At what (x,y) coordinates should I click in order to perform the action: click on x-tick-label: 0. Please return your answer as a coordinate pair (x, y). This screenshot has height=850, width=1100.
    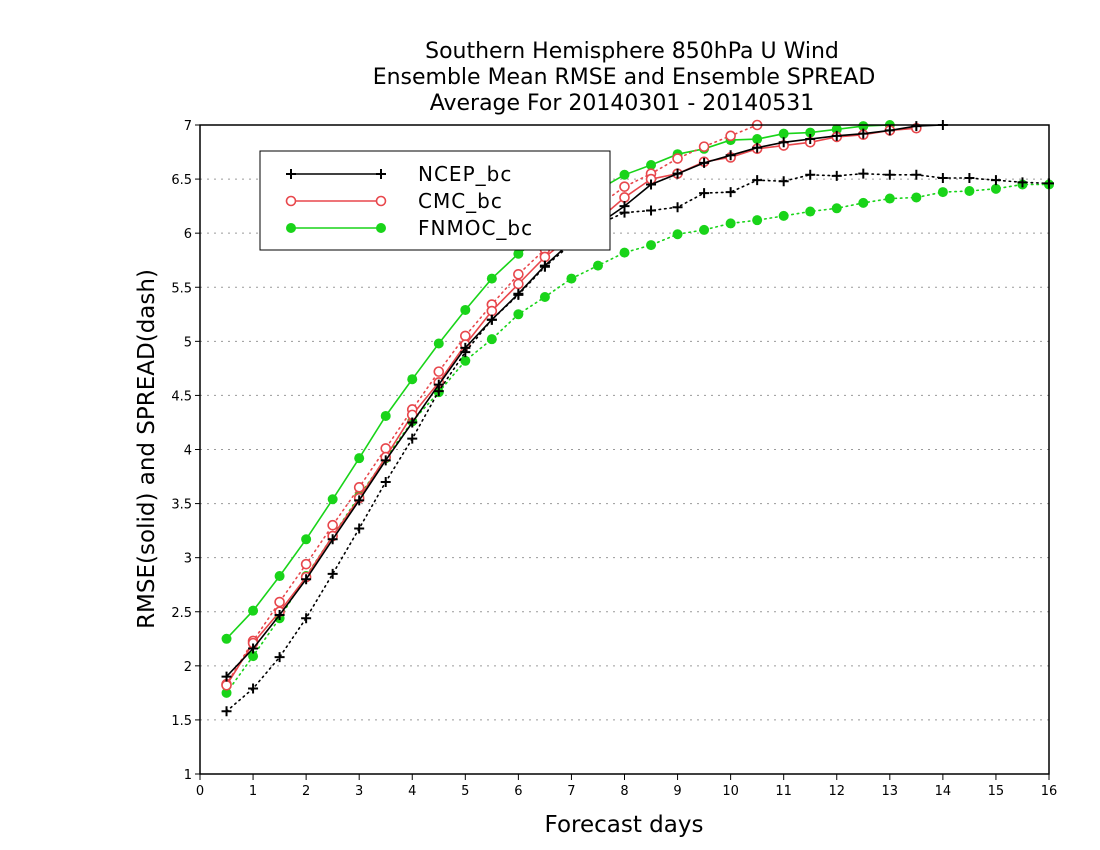
    Looking at the image, I should click on (200, 791).